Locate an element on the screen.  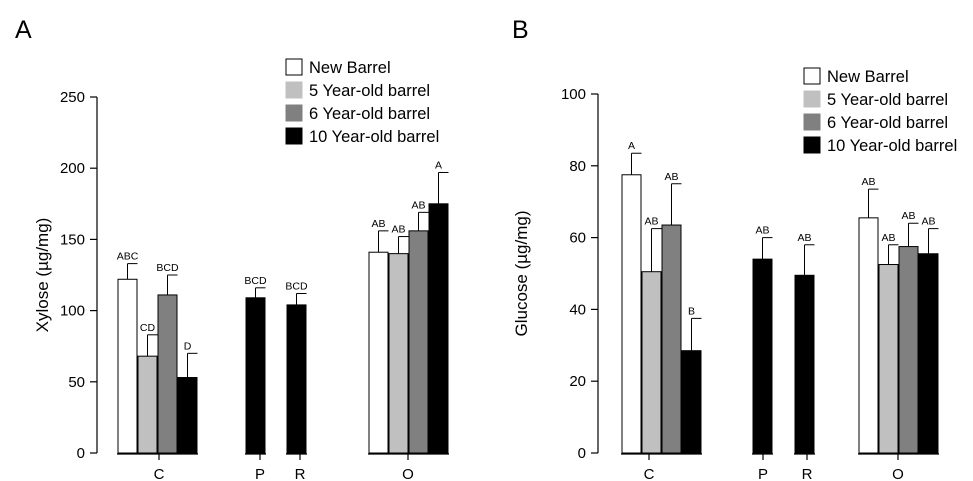
y-tick-label: 200 is located at coordinates (72, 168).